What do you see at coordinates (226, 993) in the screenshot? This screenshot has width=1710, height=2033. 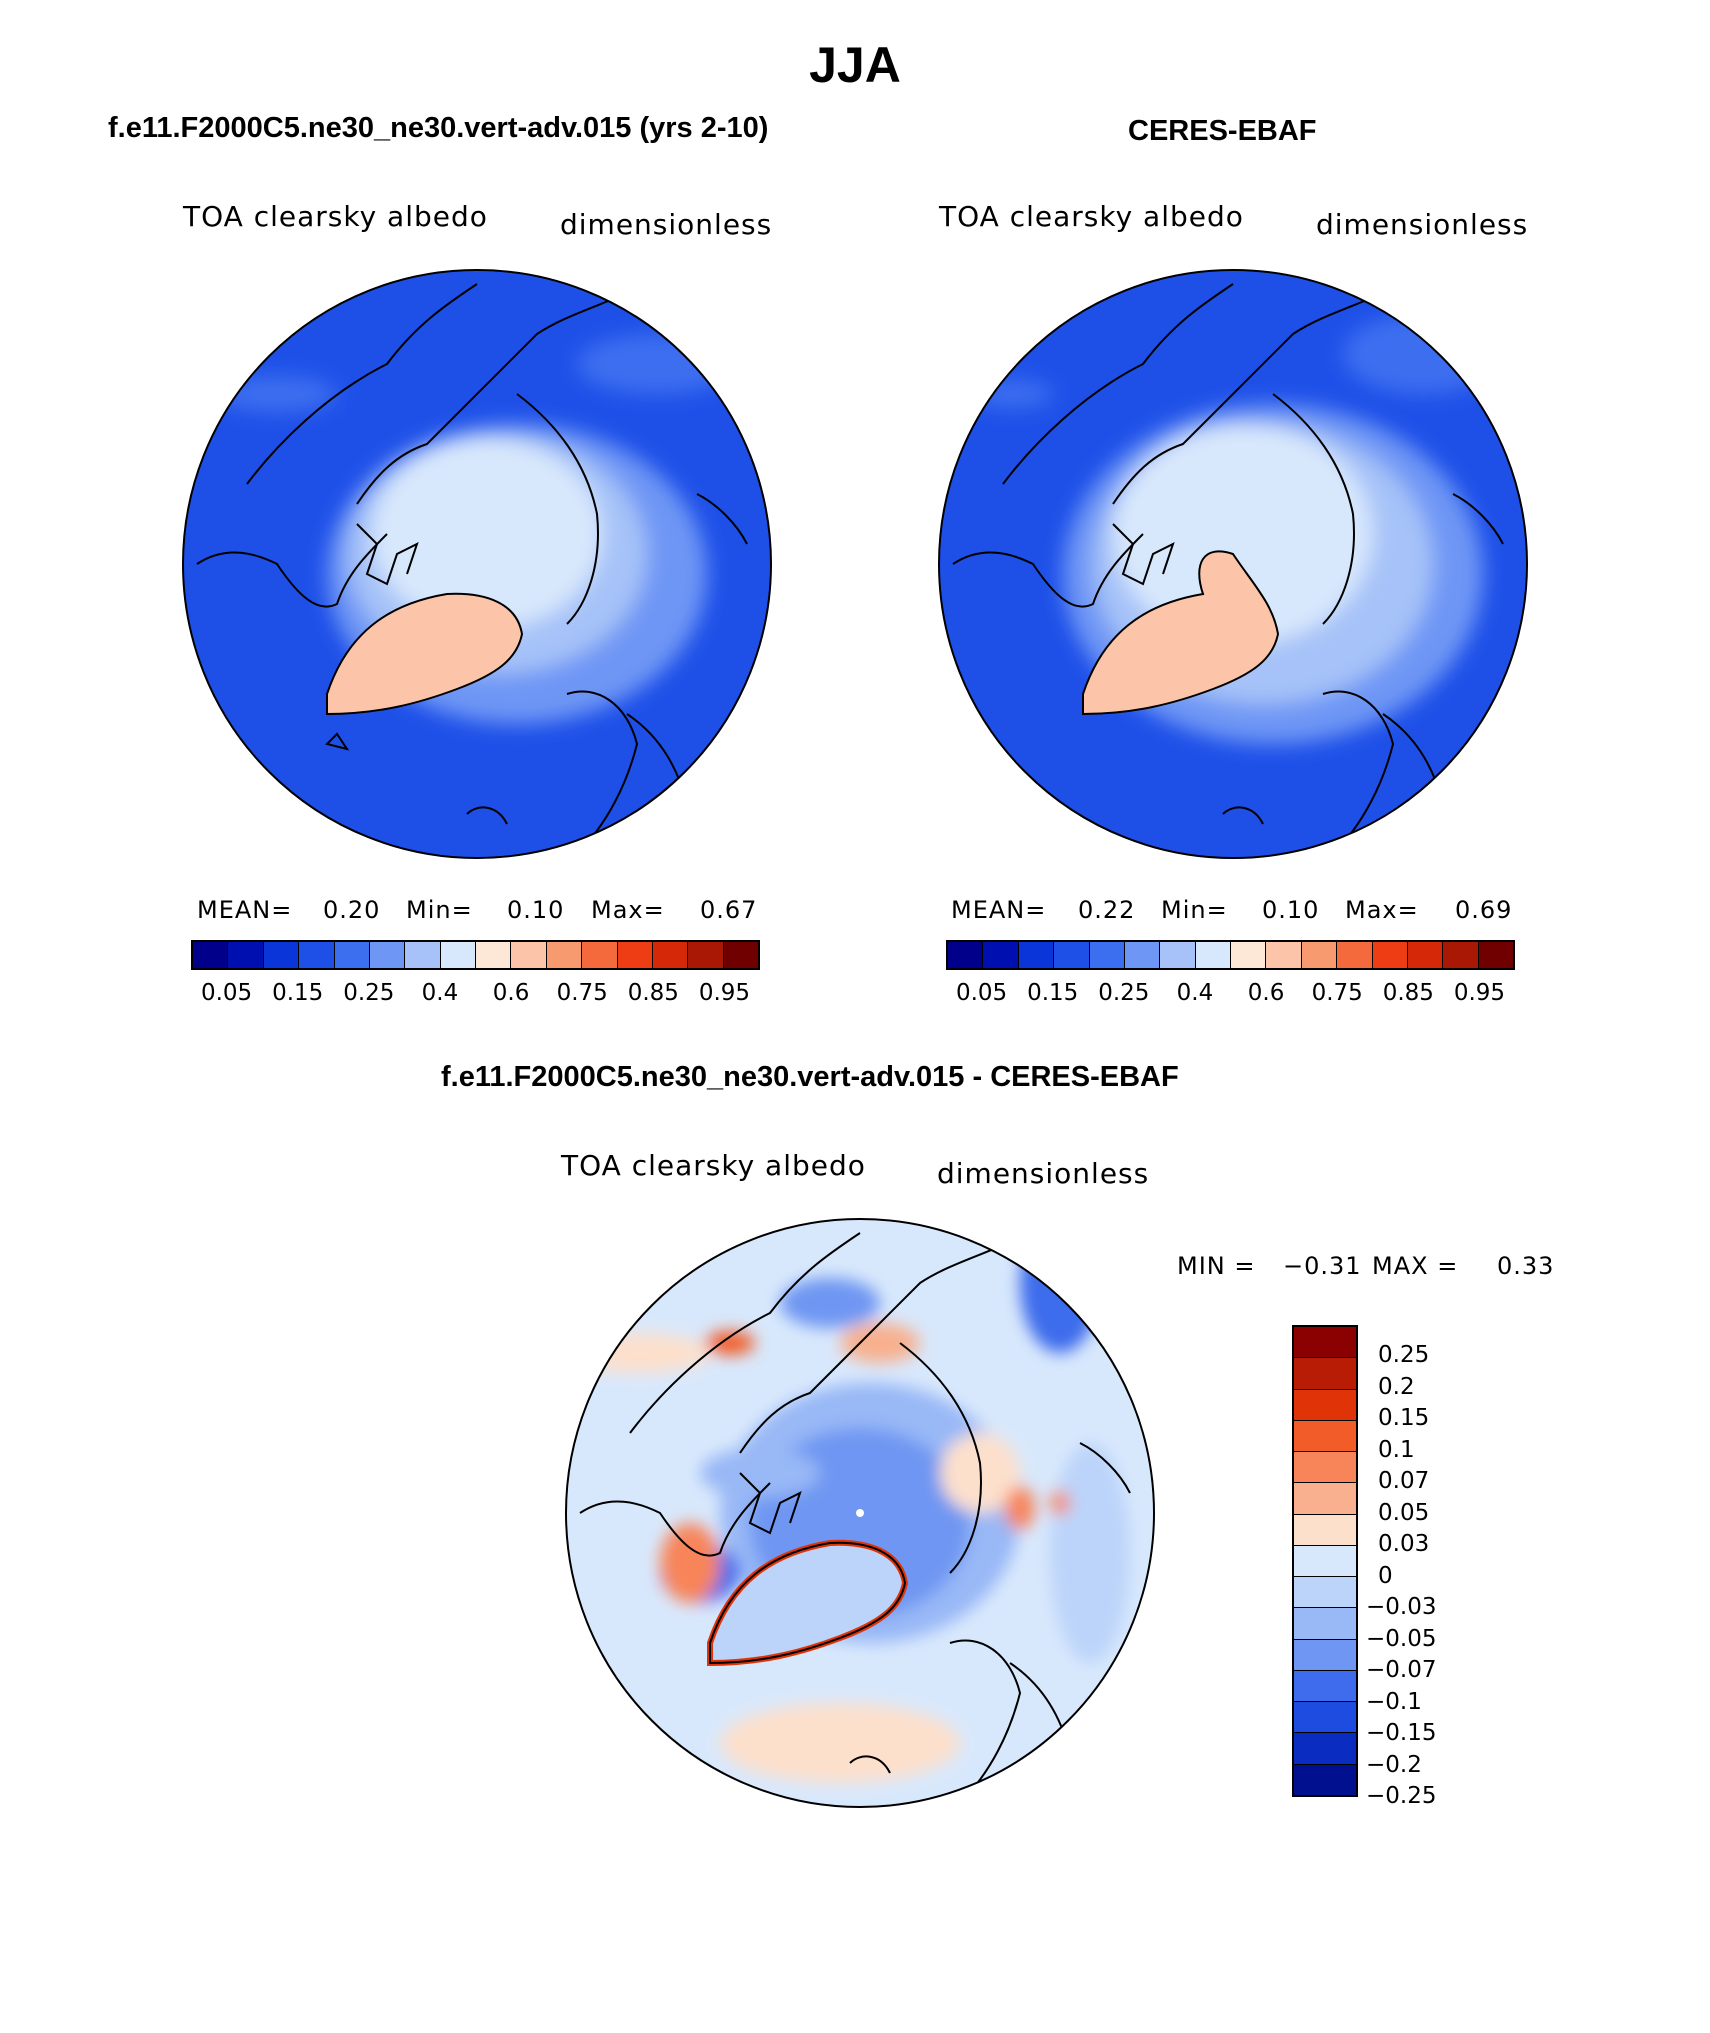 I see `colorbar-tick-label: 0.05` at bounding box center [226, 993].